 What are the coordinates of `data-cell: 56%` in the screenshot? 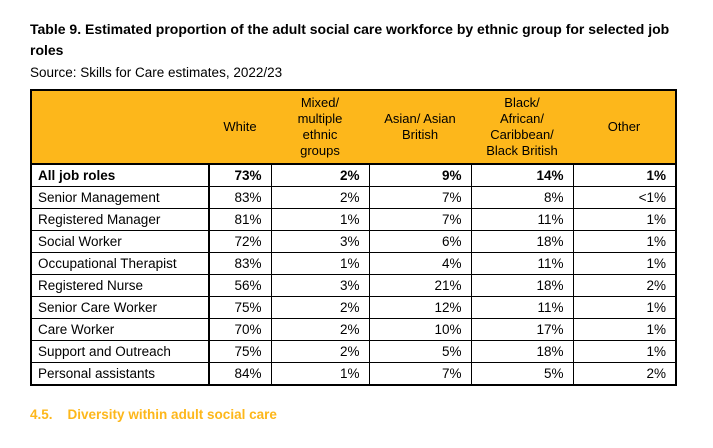 It's located at (240, 285).